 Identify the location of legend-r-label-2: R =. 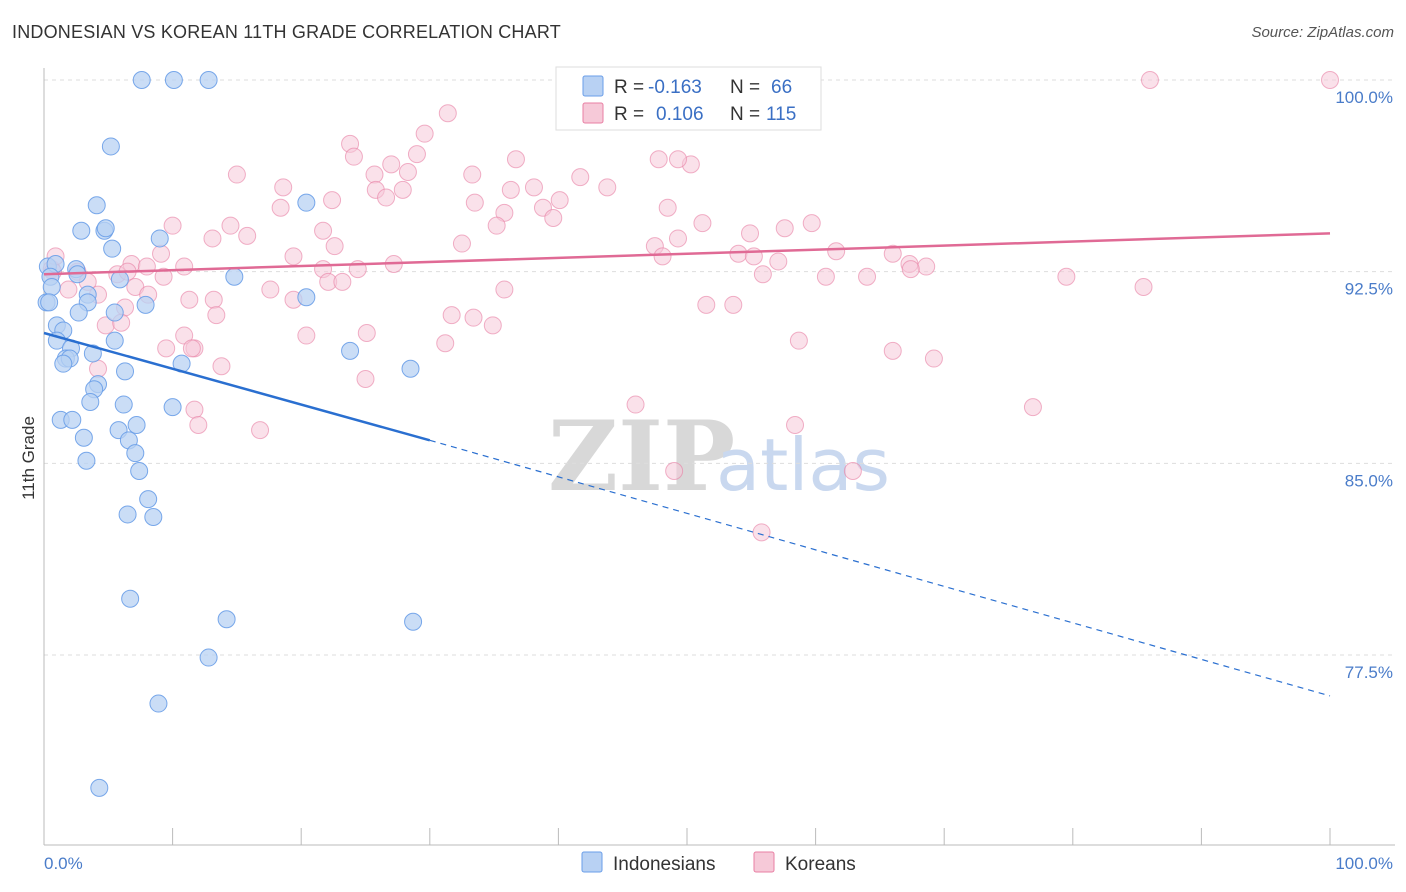
(629, 114).